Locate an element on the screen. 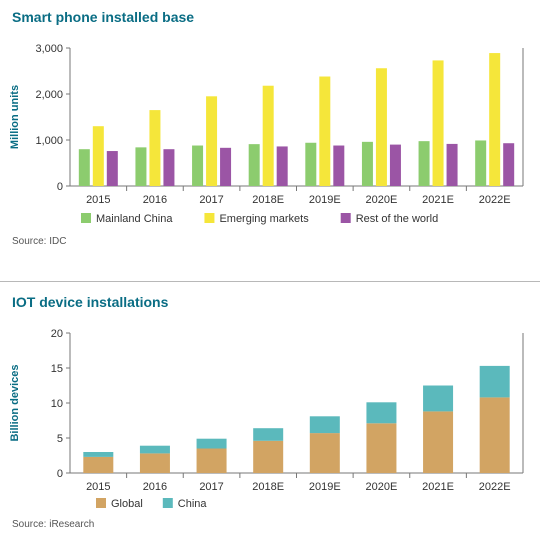 This screenshot has width=540, height=540. chart-source: Source: IDC is located at coordinates (39, 241).